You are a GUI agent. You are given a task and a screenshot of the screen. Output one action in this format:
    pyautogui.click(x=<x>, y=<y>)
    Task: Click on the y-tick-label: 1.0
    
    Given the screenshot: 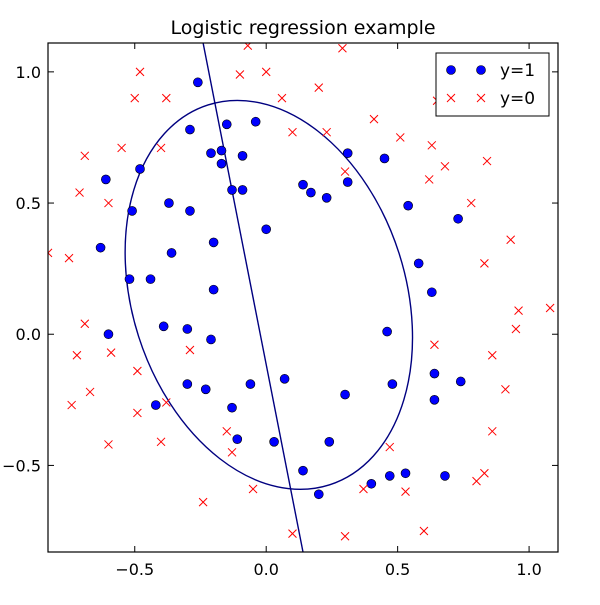 What is the action you would take?
    pyautogui.click(x=28, y=72)
    